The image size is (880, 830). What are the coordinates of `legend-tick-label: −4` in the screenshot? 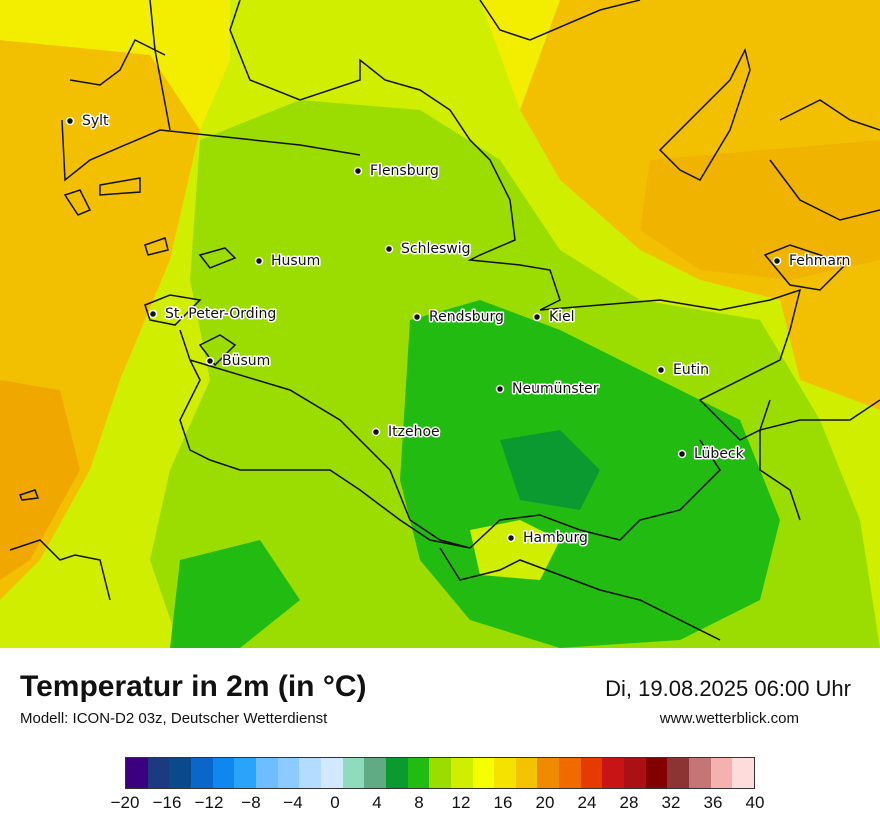 It's located at (293, 802).